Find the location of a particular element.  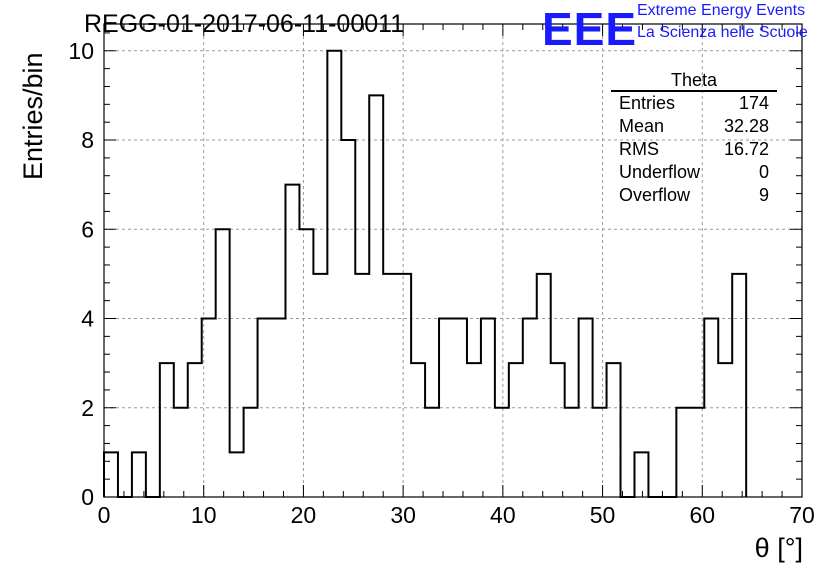

stats-label: Underflow is located at coordinates (660, 172).